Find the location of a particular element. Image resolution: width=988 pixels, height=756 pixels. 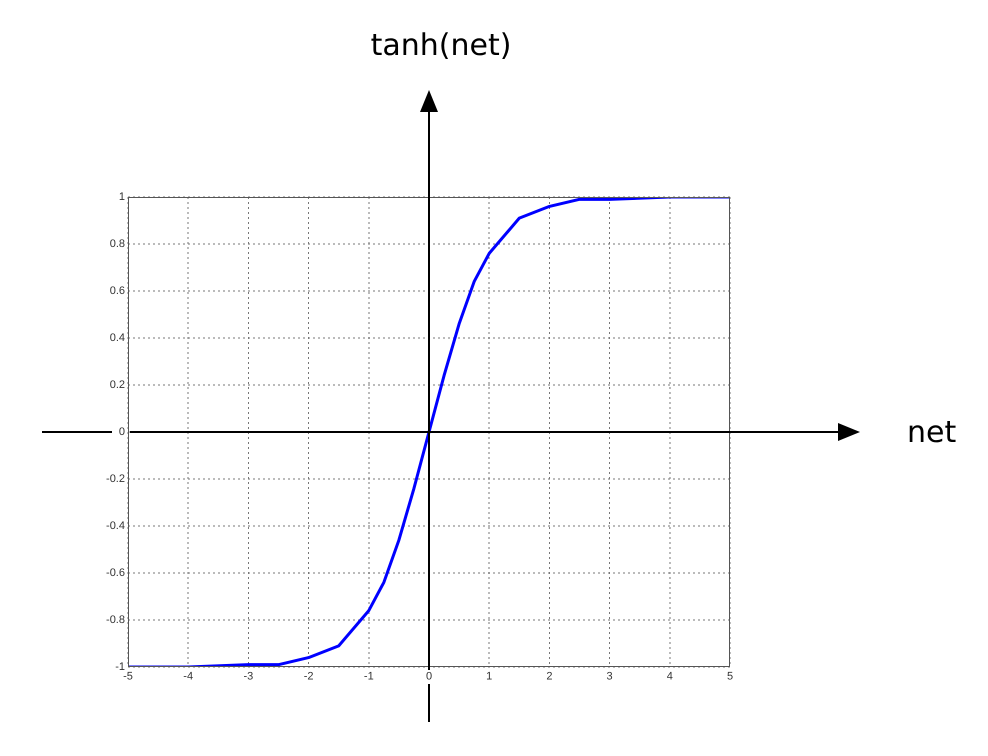

y-tick-label: -0.6 is located at coordinates (115, 573).